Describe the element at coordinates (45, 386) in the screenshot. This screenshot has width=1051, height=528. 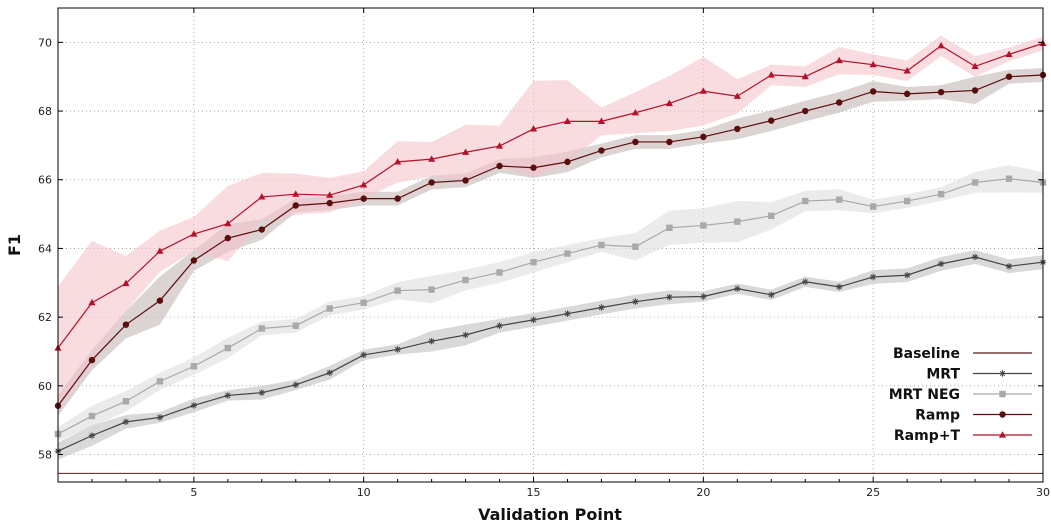
I see `y-tick-label: 60` at that location.